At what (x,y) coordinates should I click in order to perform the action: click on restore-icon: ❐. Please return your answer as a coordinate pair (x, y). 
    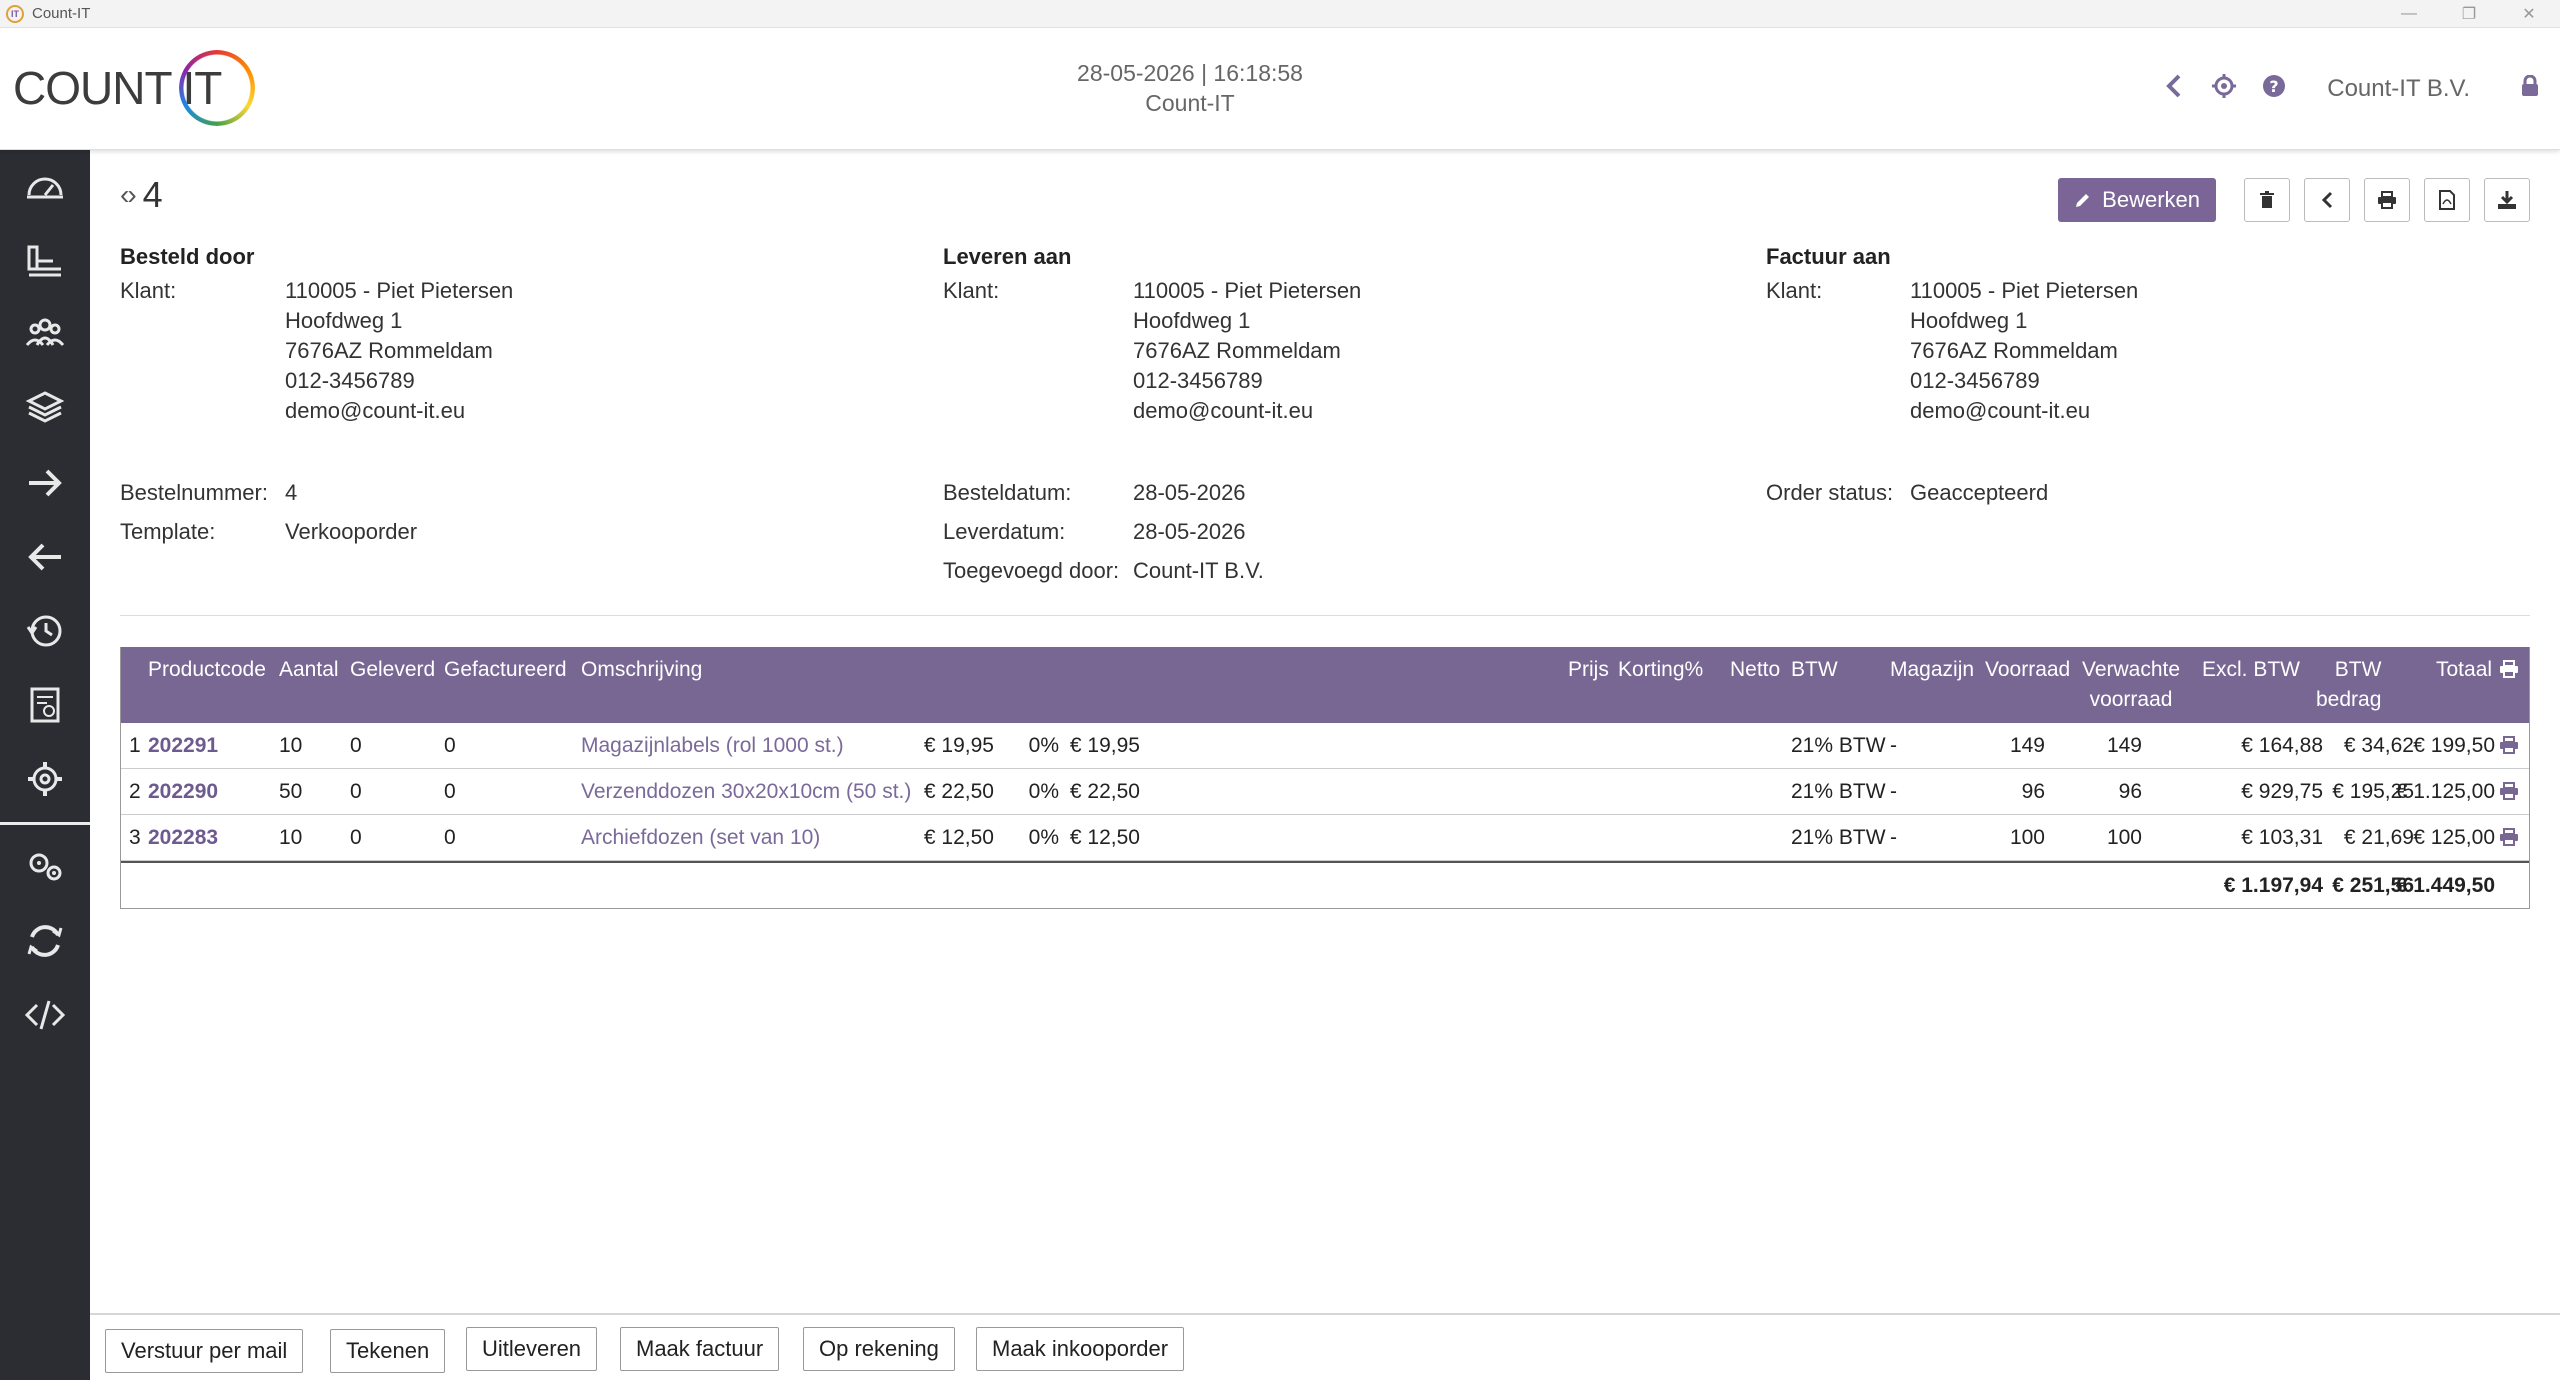
    Looking at the image, I should click on (2469, 14).